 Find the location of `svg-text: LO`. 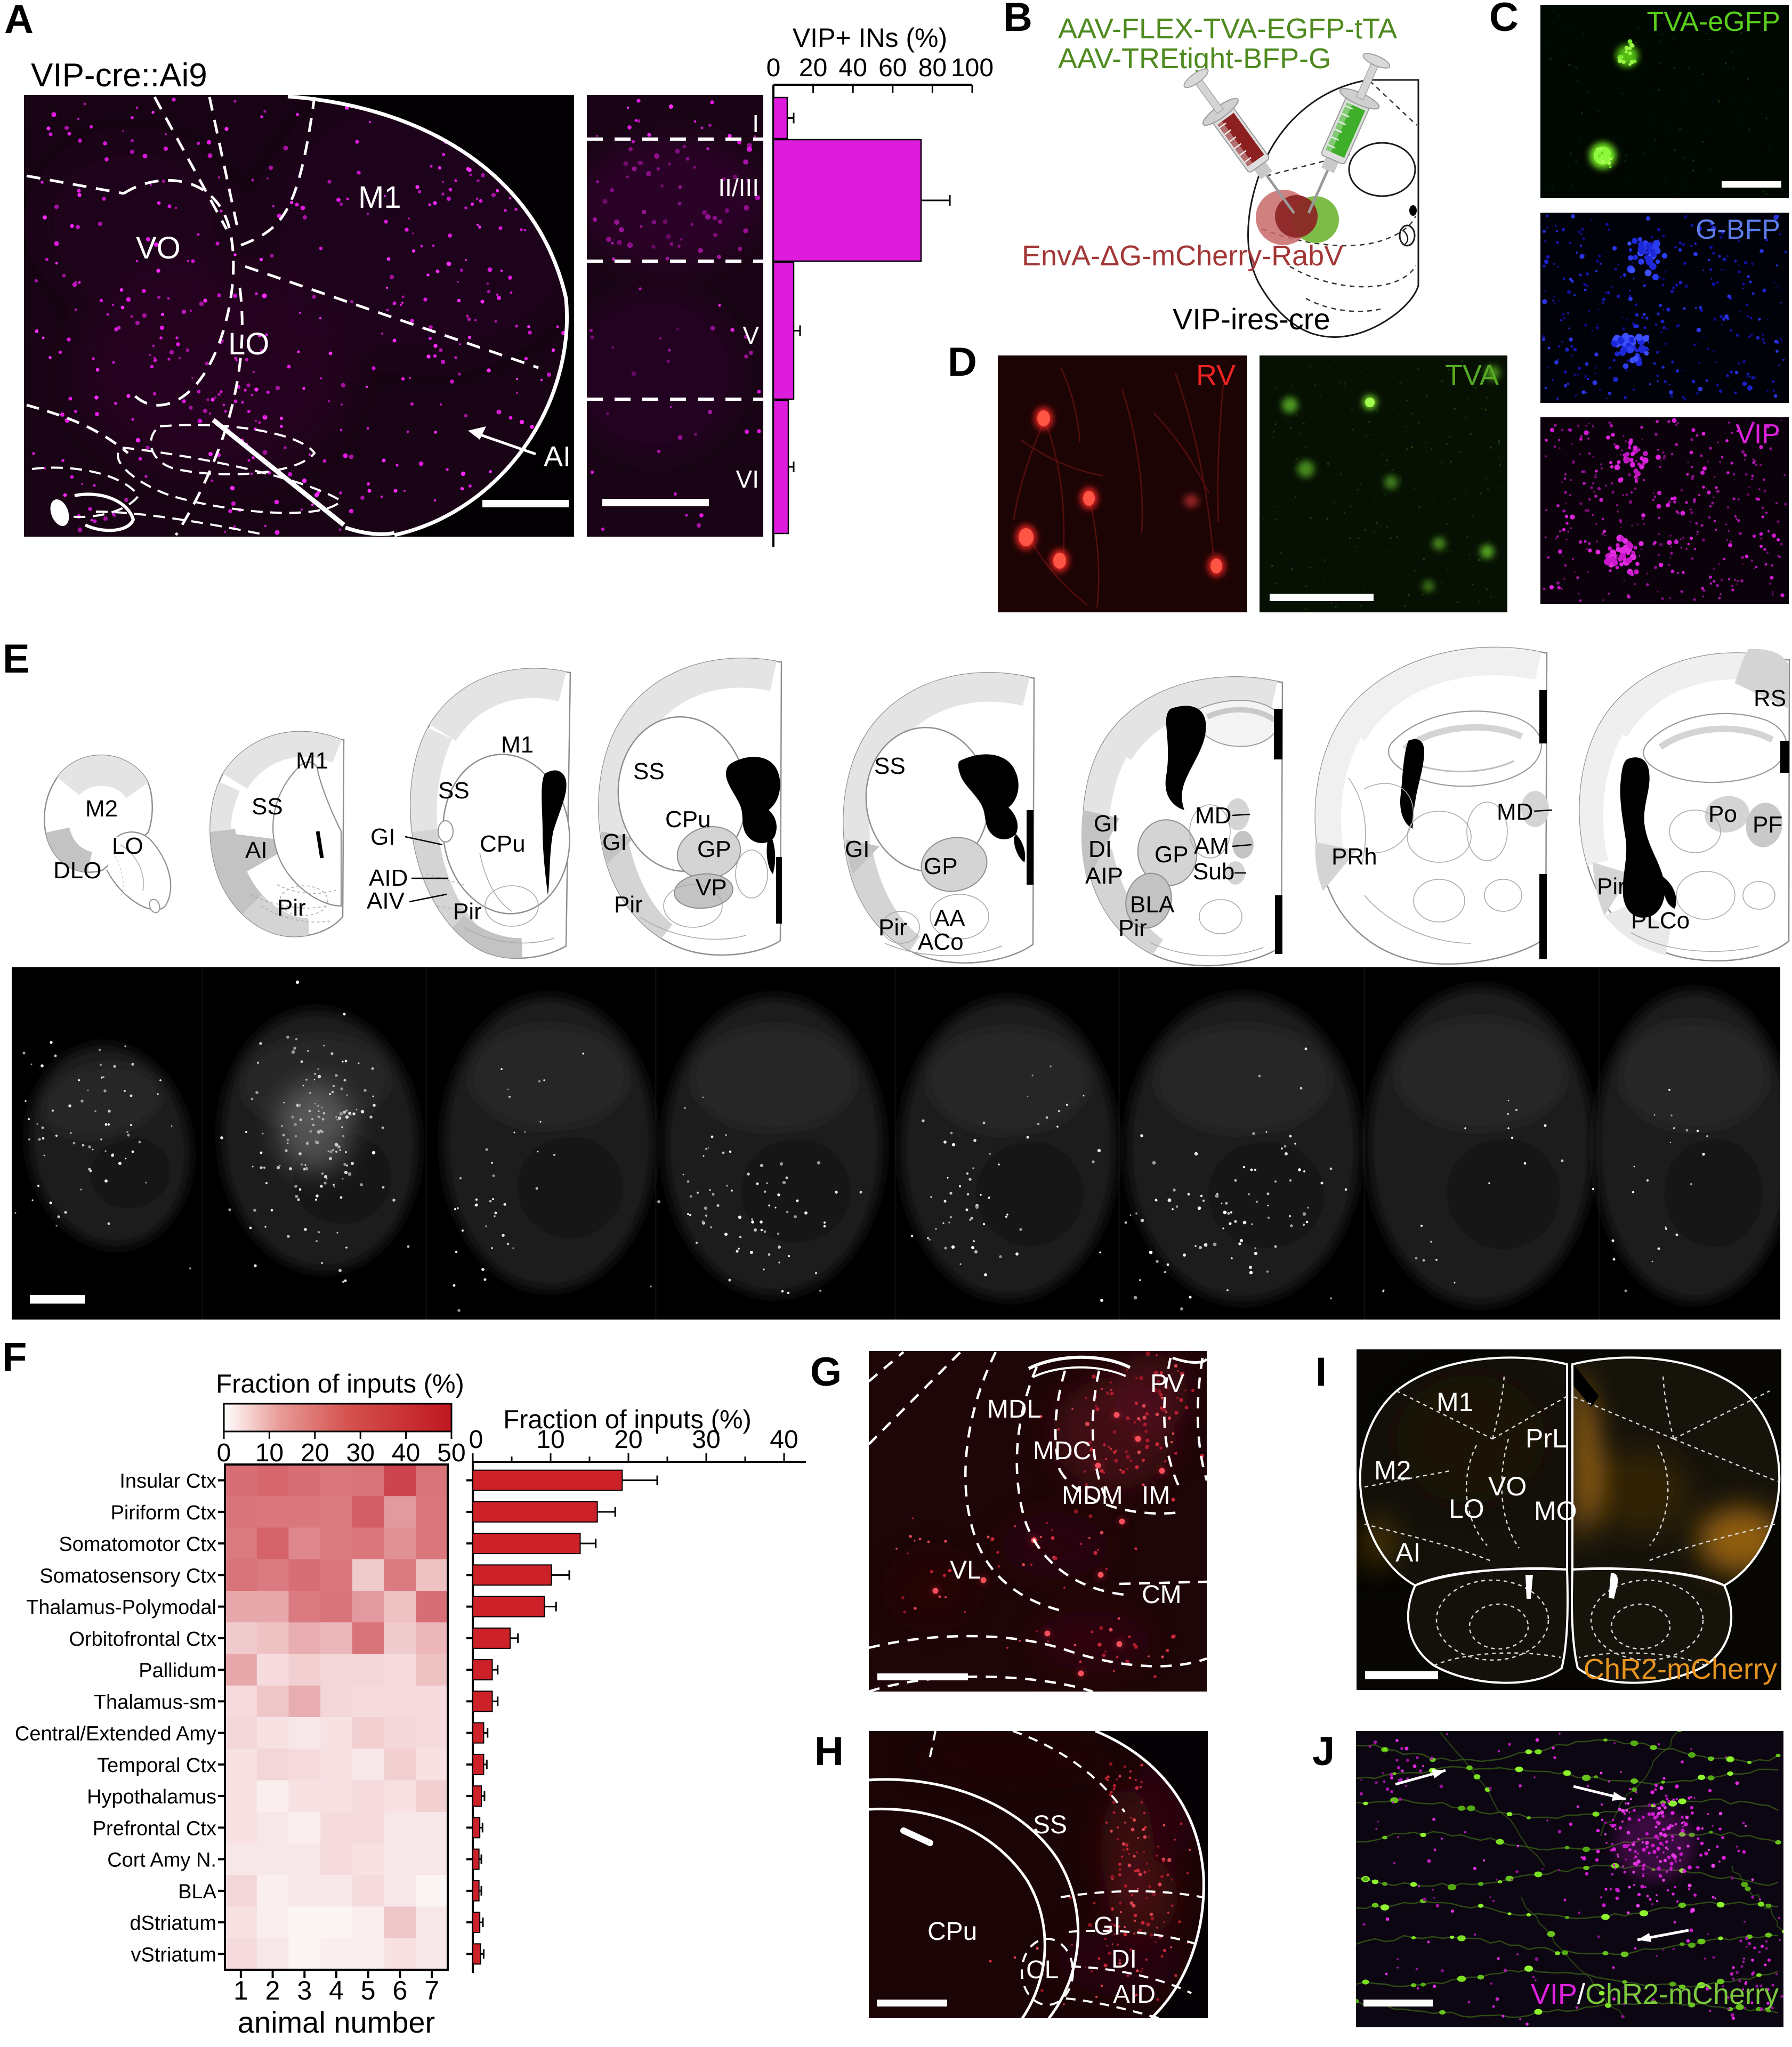

svg-text: LO is located at coordinates (1466, 1509).